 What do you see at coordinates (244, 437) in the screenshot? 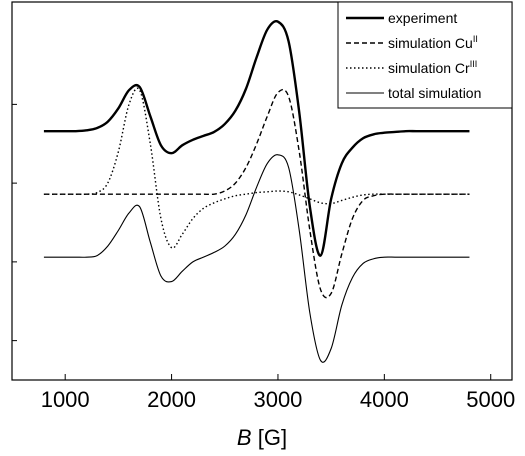
I see `x-label-symbol: B` at bounding box center [244, 437].